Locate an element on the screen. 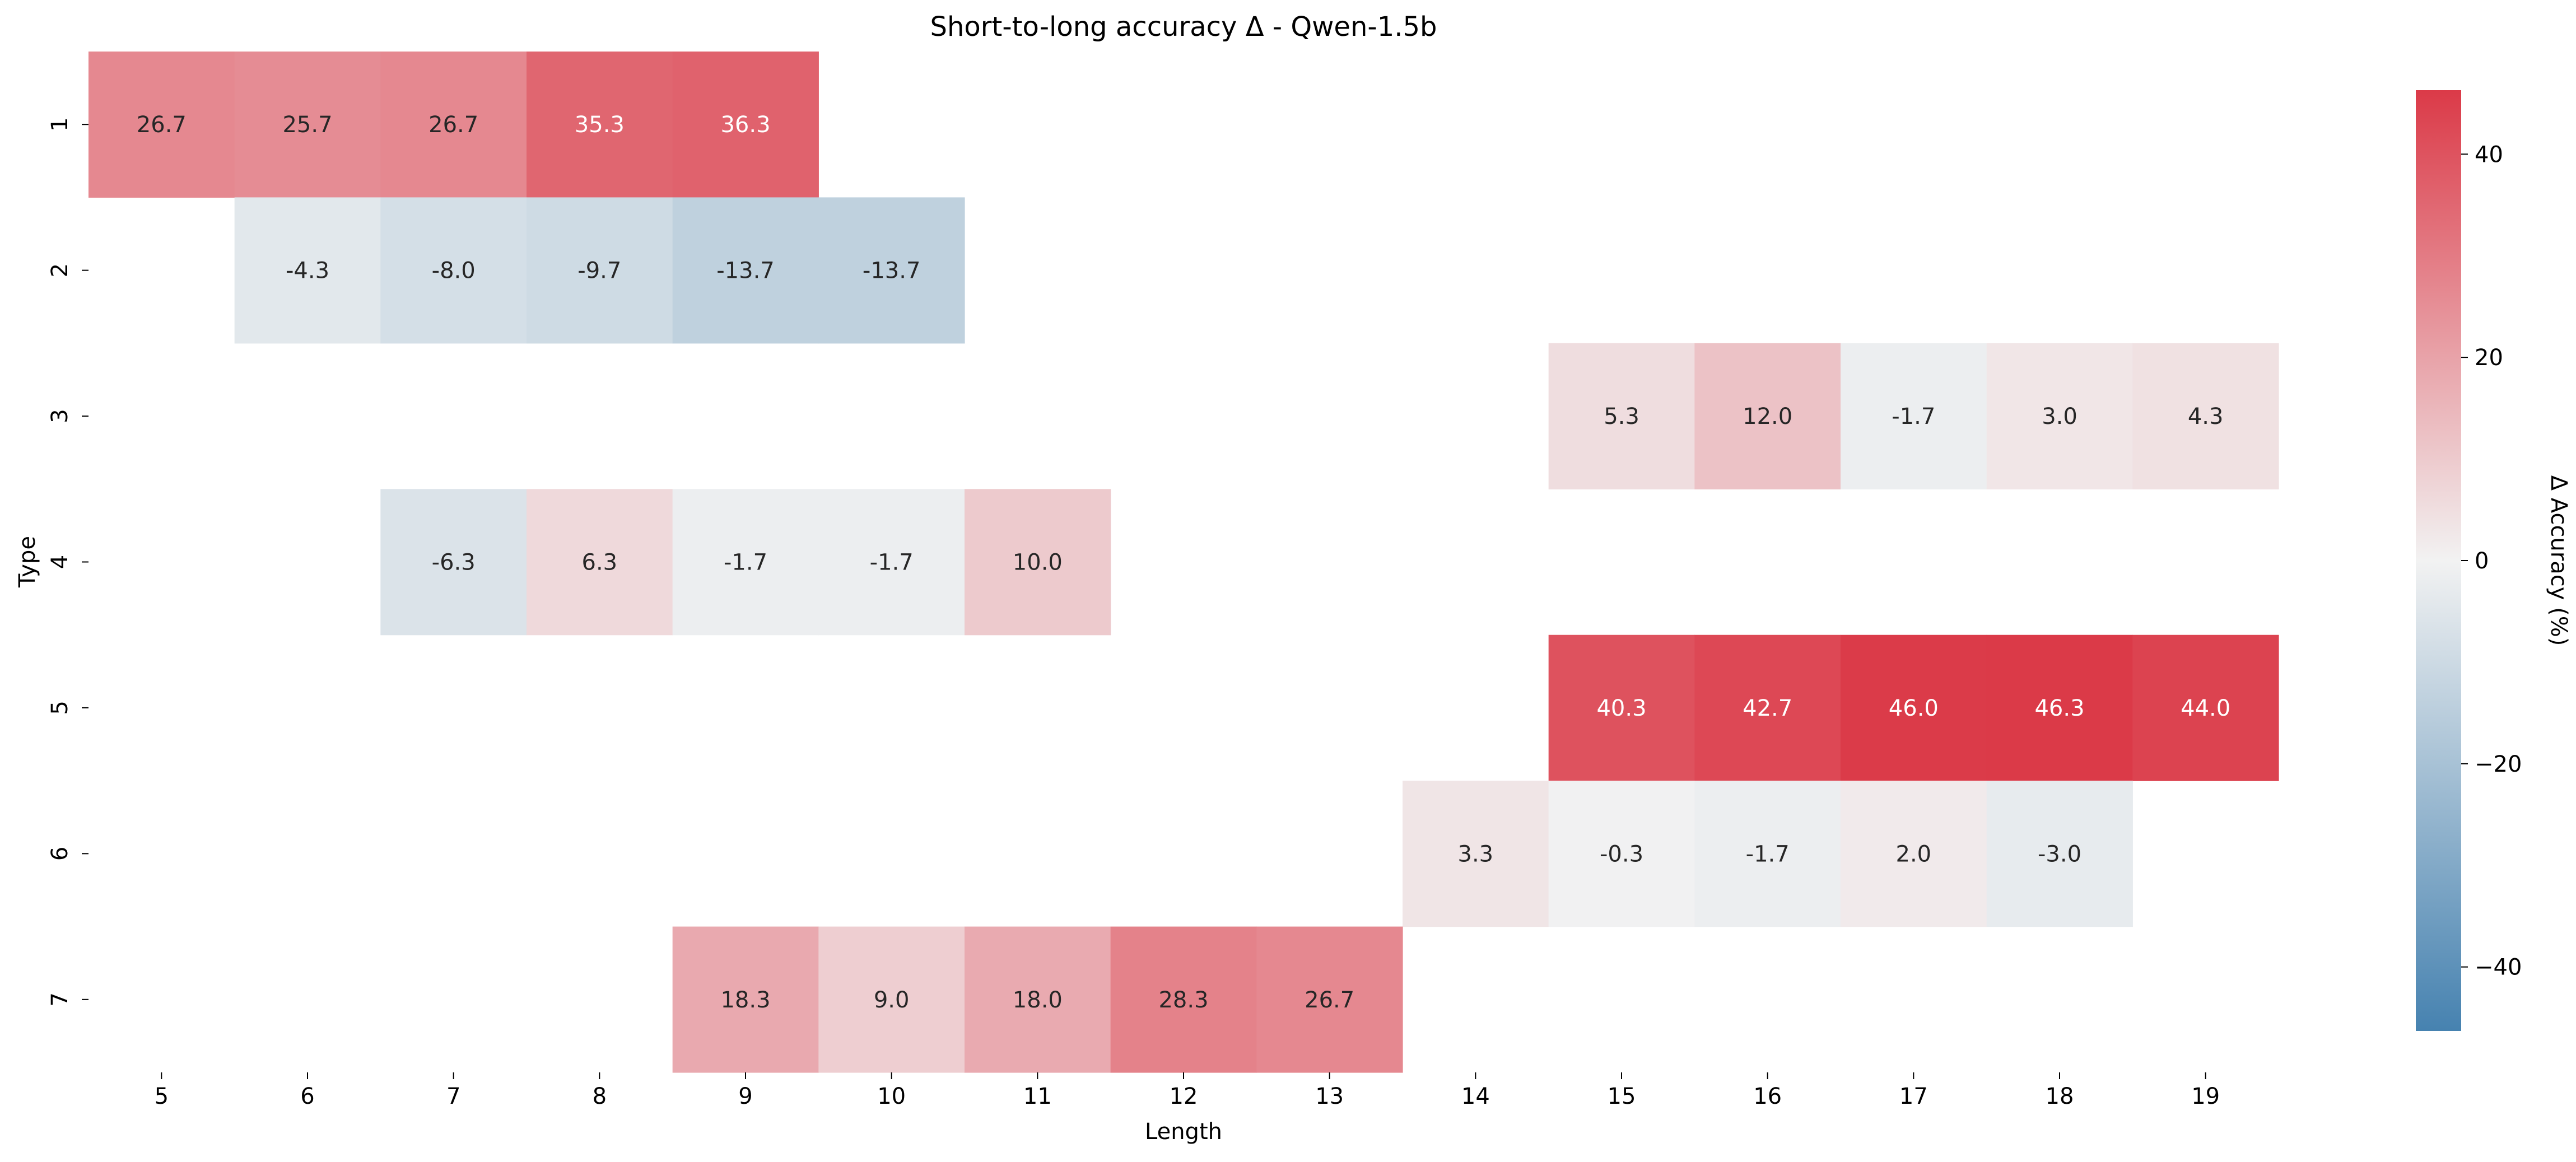  y-axis-title: Type is located at coordinates (27, 562).